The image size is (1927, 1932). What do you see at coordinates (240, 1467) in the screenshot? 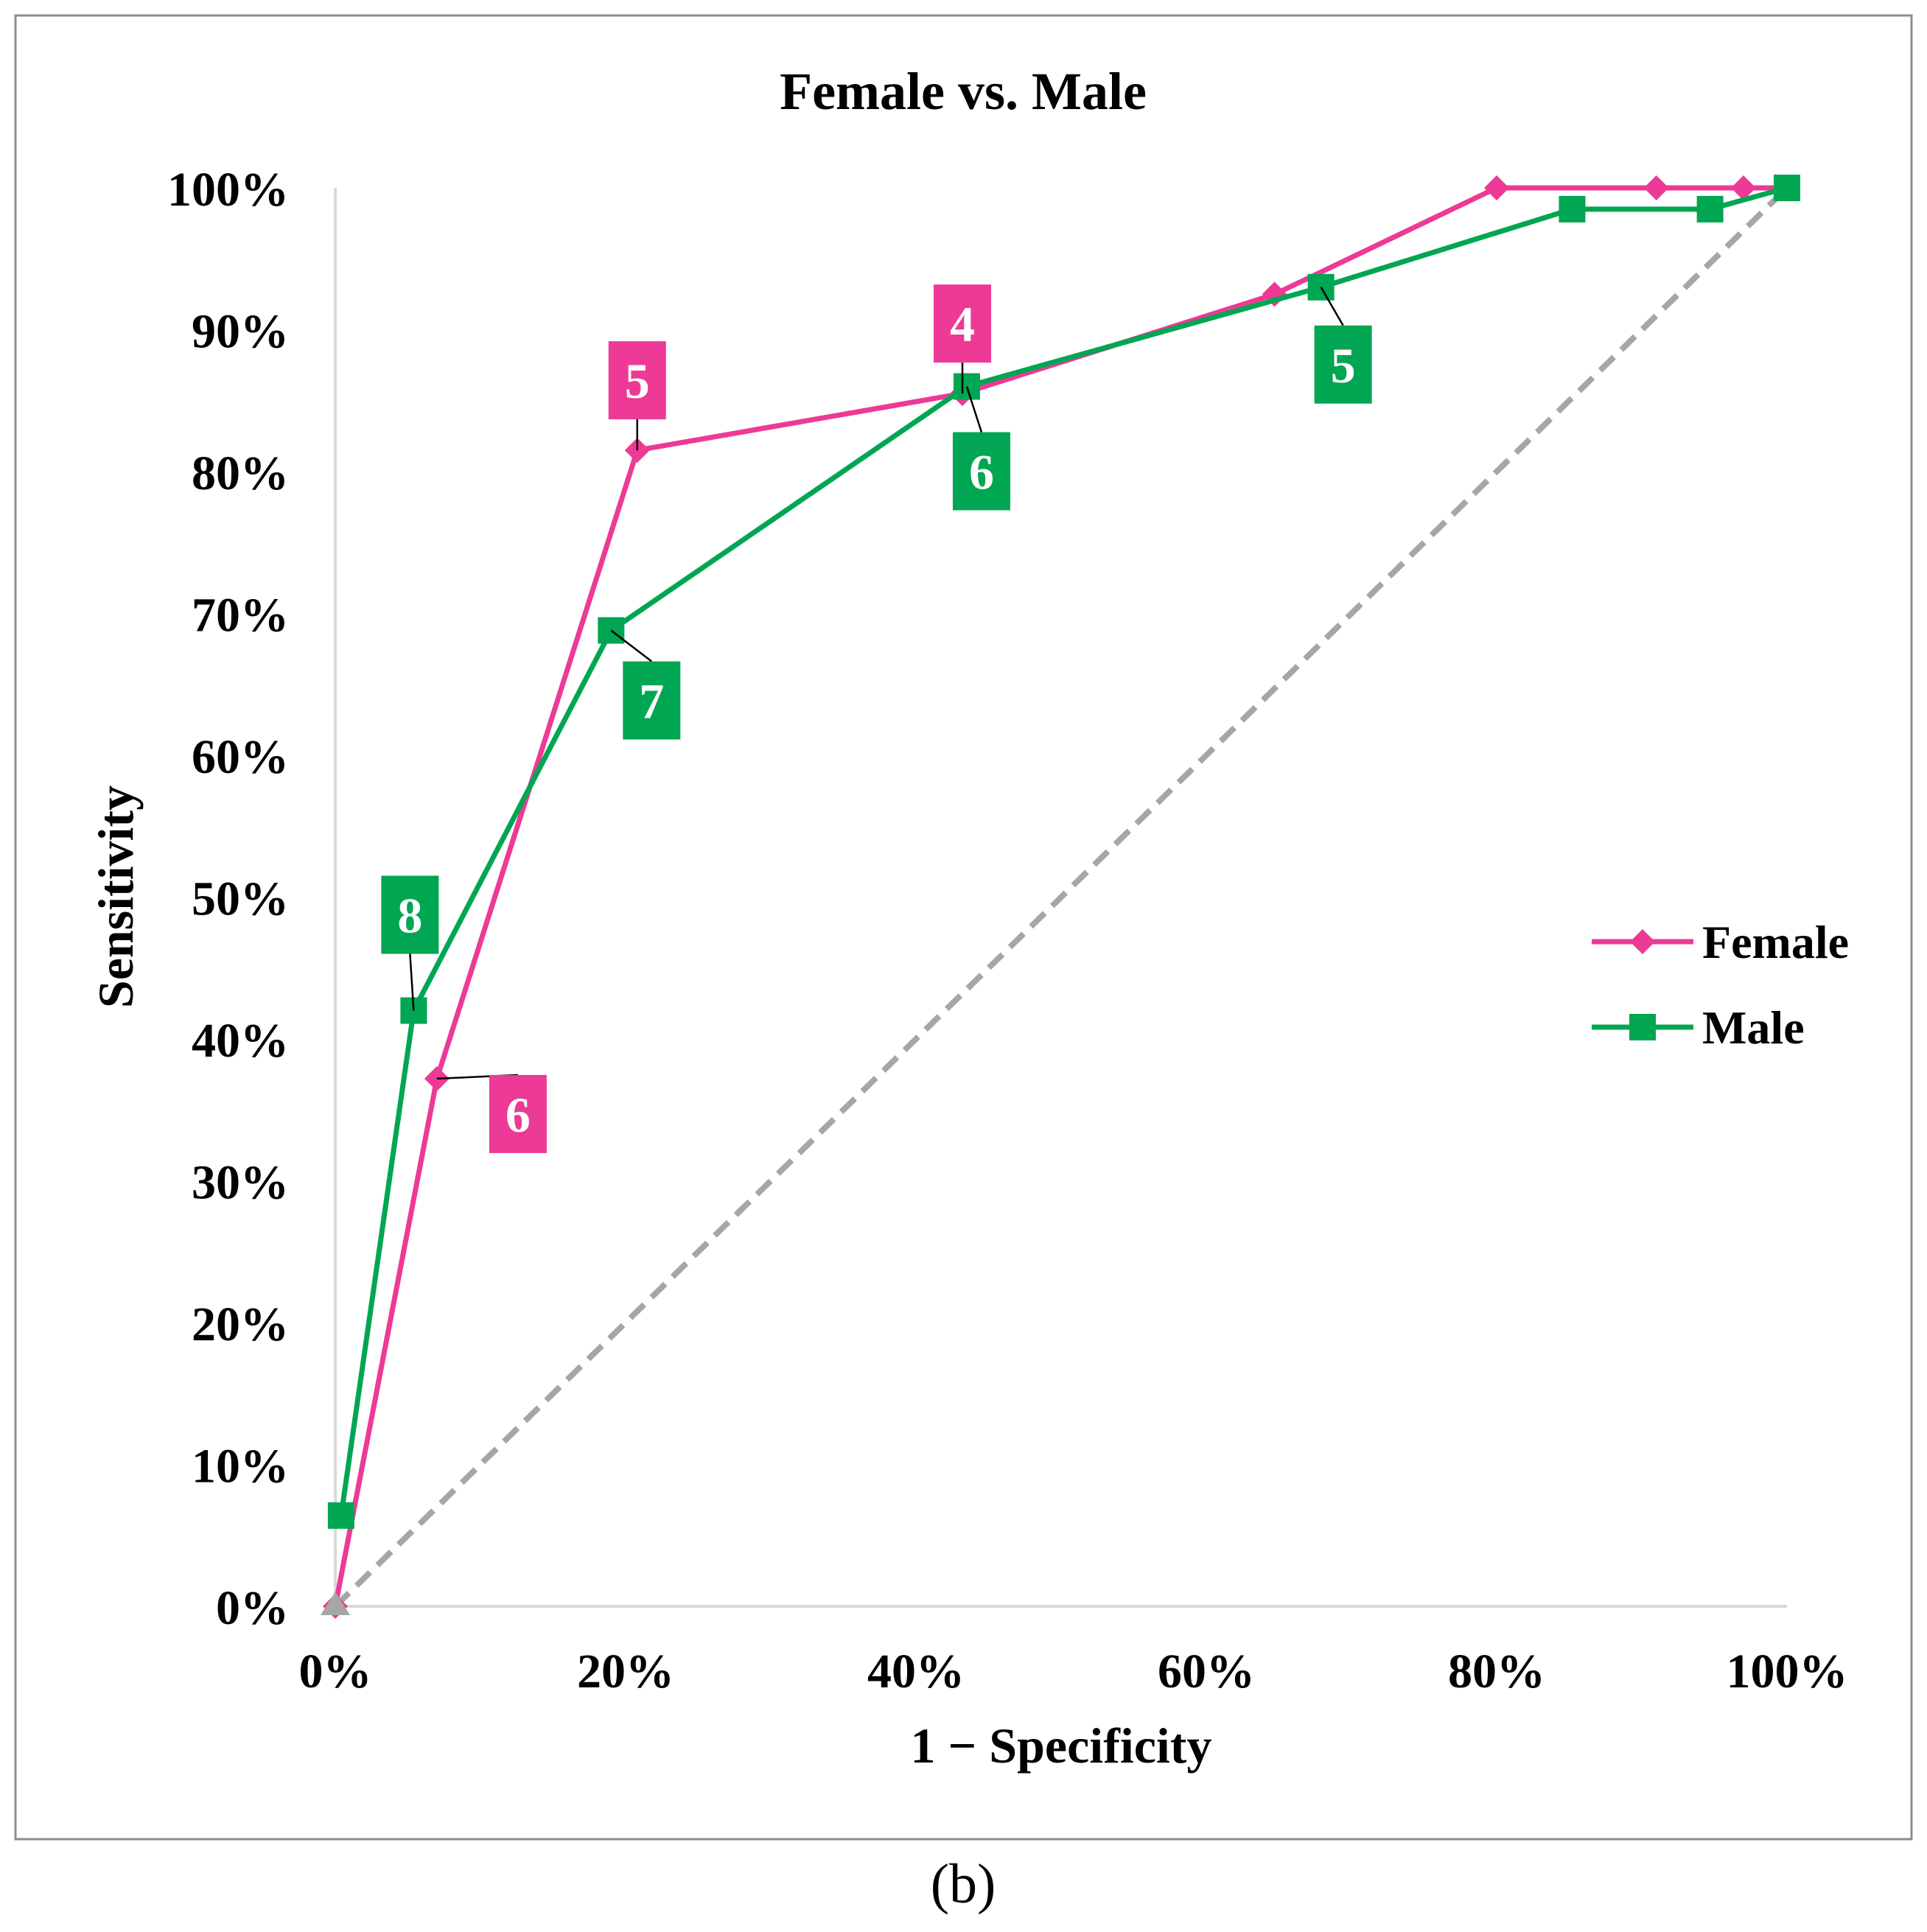
I see `y-tick-label: 10%` at bounding box center [240, 1467].